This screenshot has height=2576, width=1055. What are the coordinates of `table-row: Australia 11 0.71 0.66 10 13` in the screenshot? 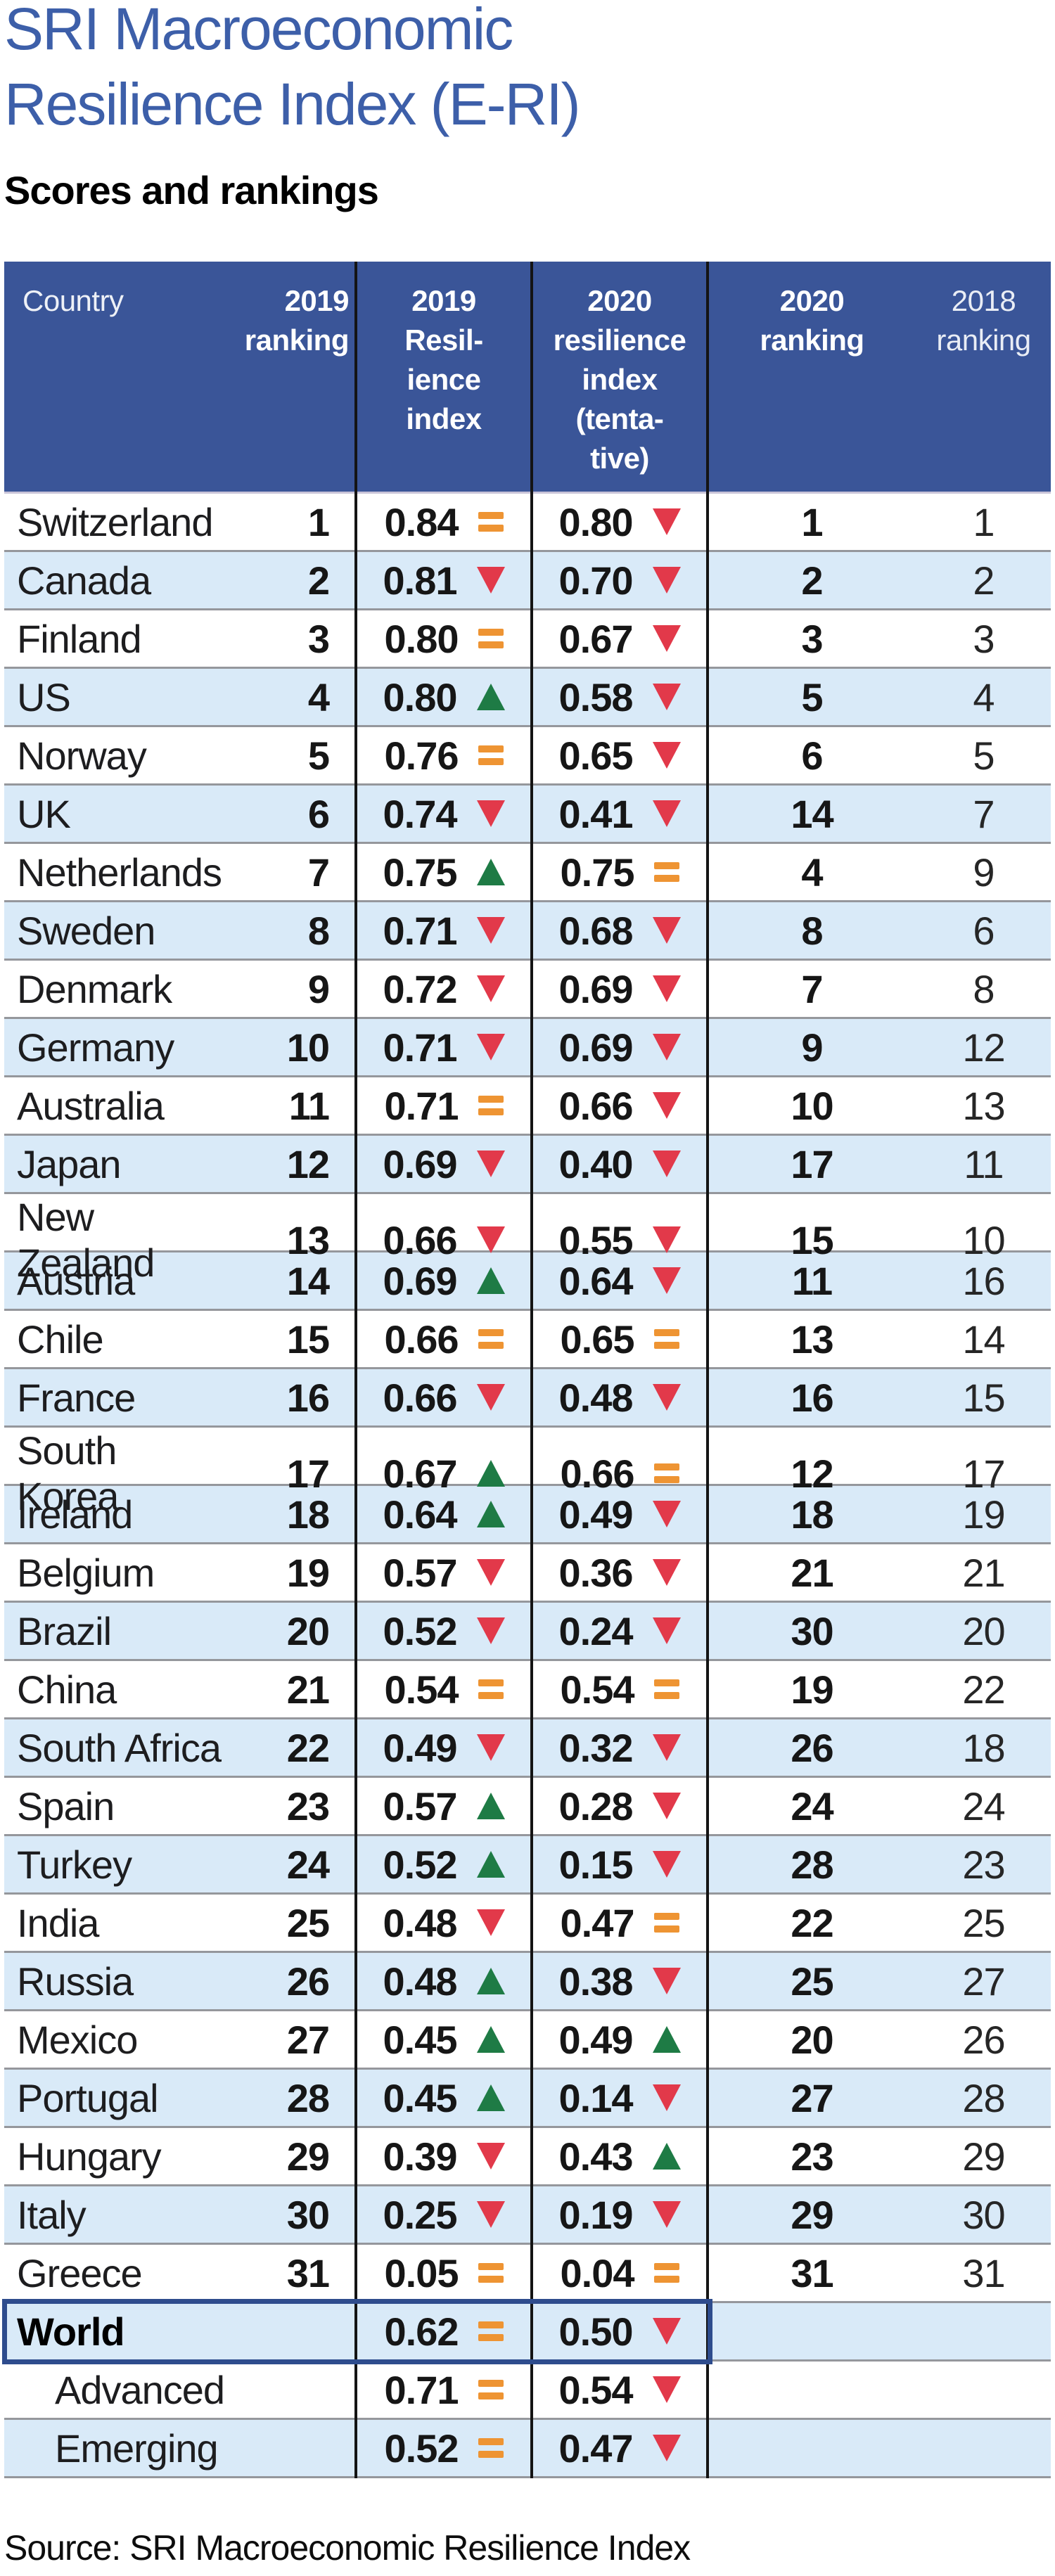 It's located at (527, 1106).